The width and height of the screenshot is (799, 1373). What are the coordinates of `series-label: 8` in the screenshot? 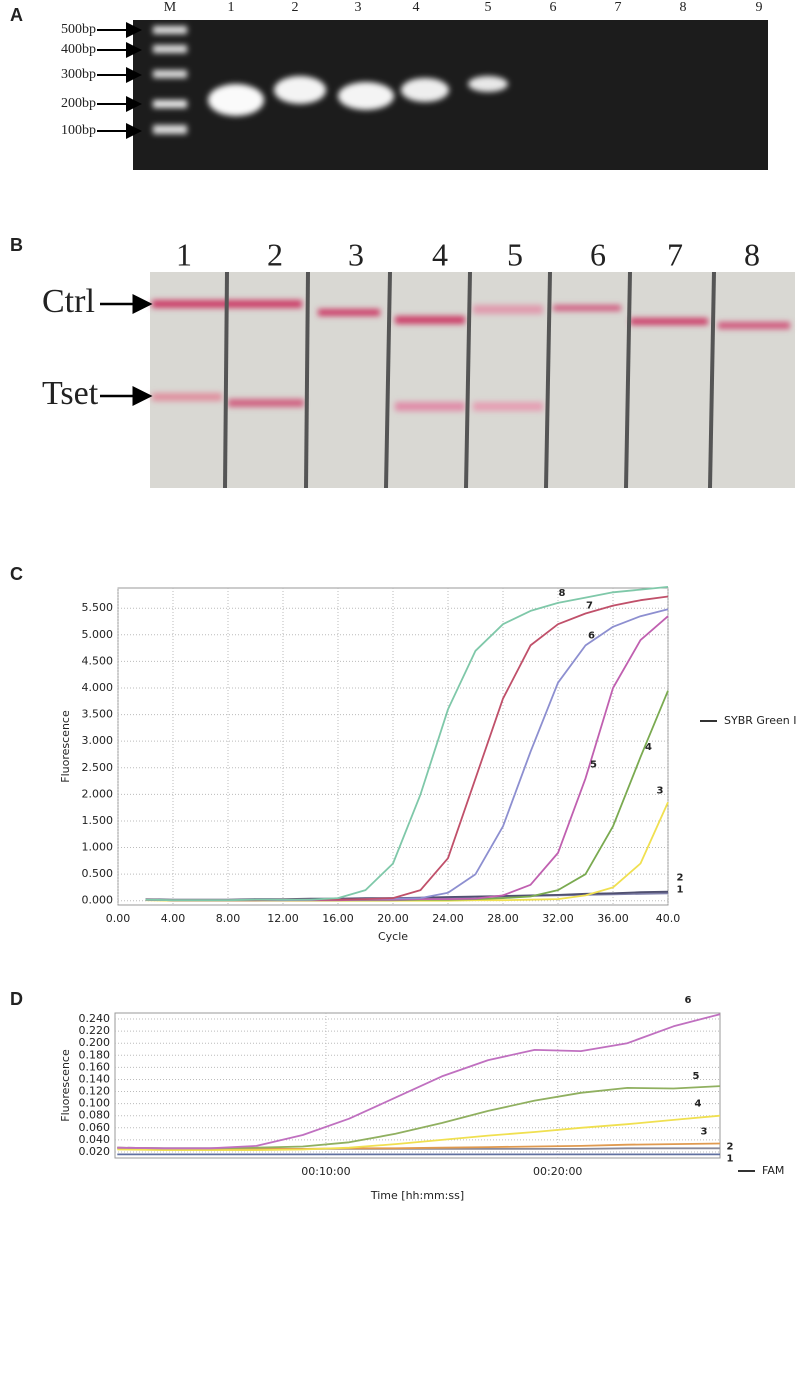 It's located at (562, 593).